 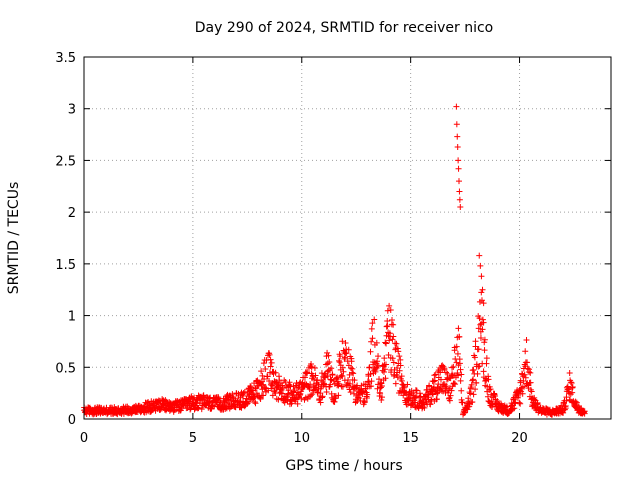 I want to click on x-axis-label: GPS time / hours, so click(x=343, y=466).